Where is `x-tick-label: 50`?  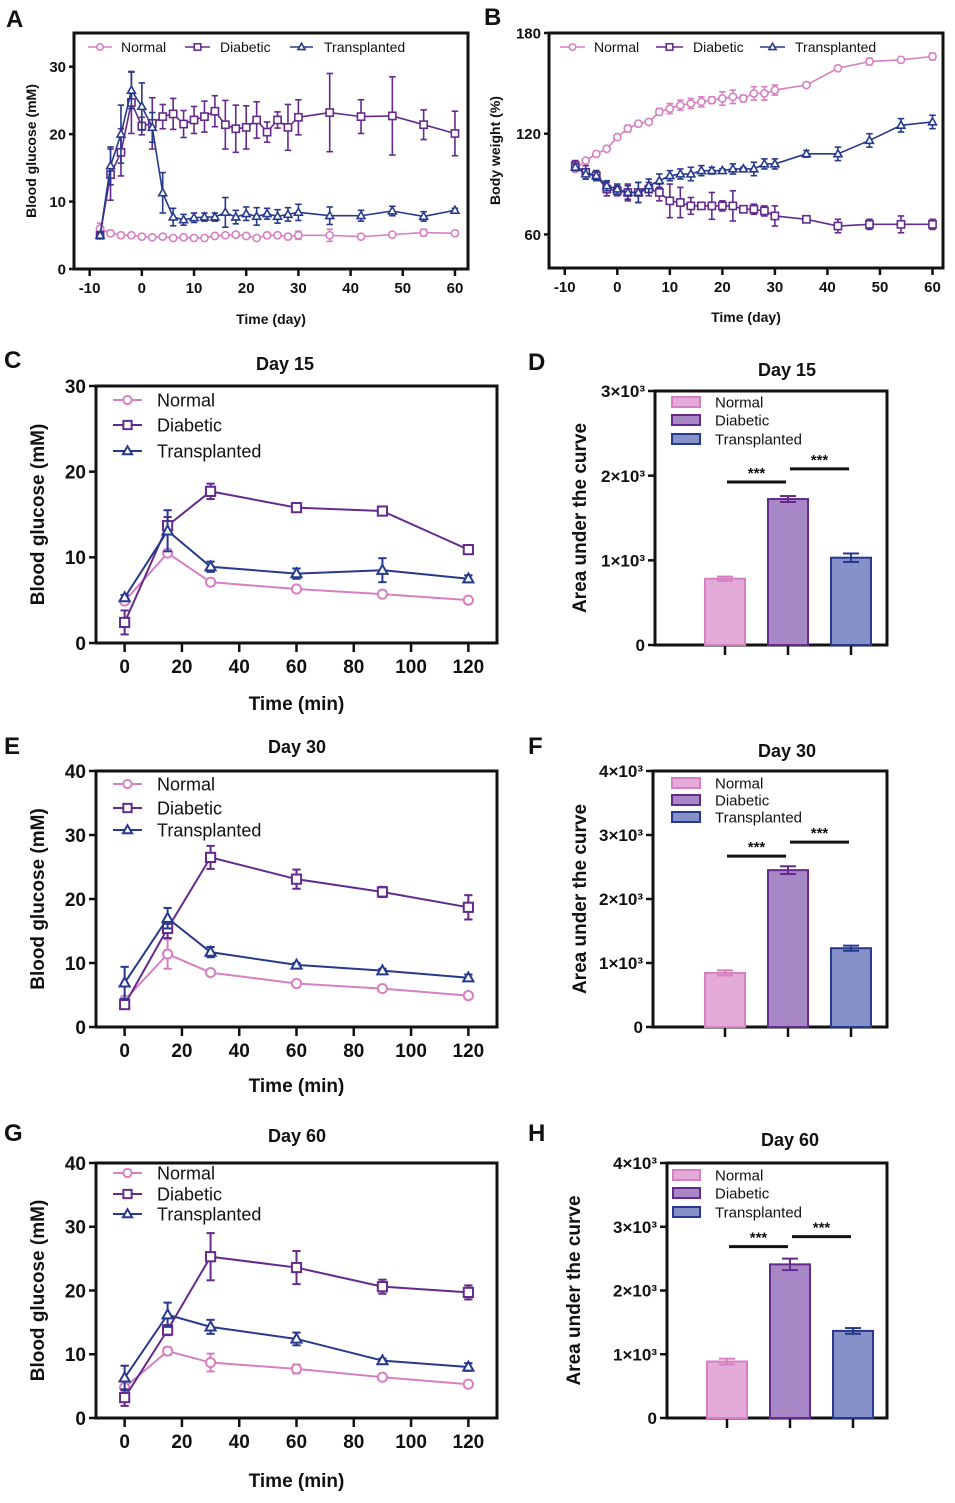
x-tick-label: 50 is located at coordinates (402, 288).